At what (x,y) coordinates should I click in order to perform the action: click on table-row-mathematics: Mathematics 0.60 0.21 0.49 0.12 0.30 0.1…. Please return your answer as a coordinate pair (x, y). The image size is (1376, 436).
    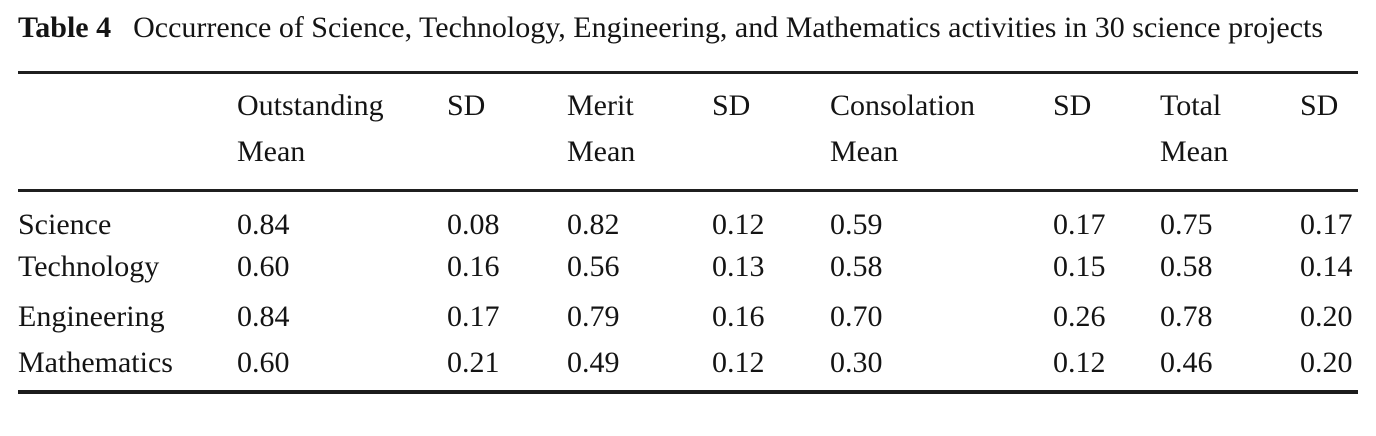
    Looking at the image, I should click on (688, 367).